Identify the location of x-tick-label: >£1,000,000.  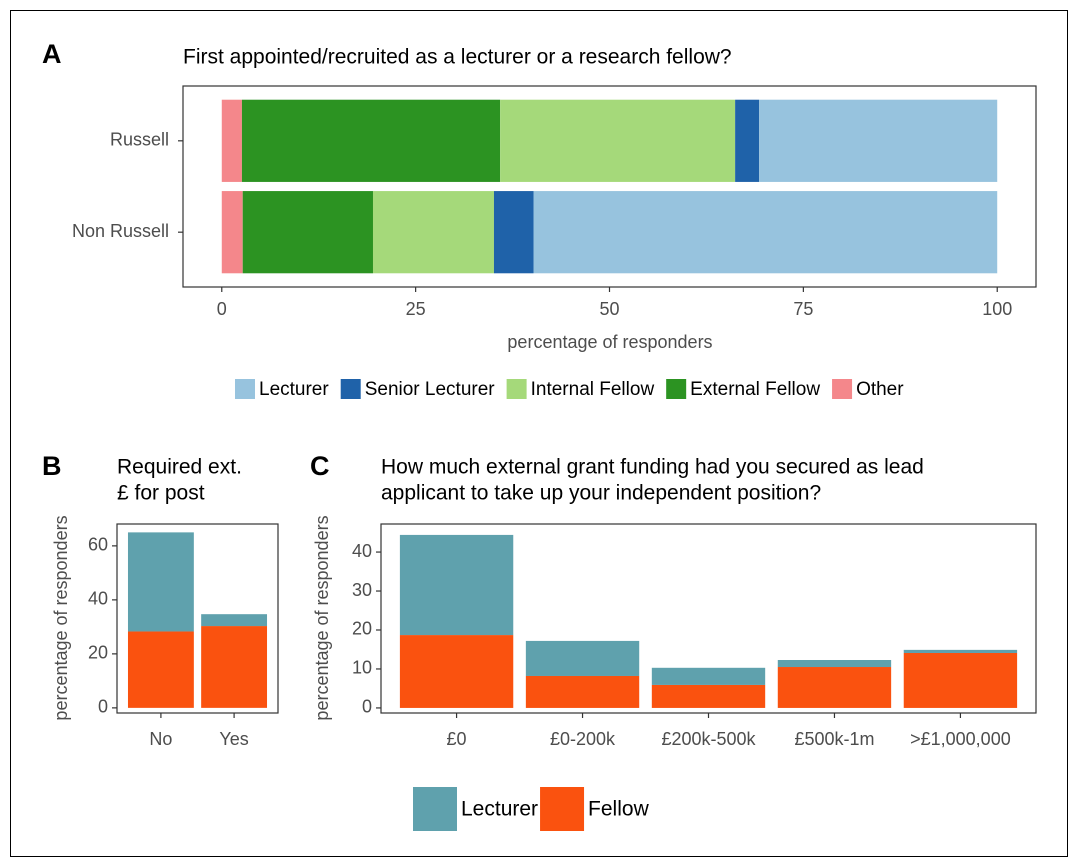
(960, 739).